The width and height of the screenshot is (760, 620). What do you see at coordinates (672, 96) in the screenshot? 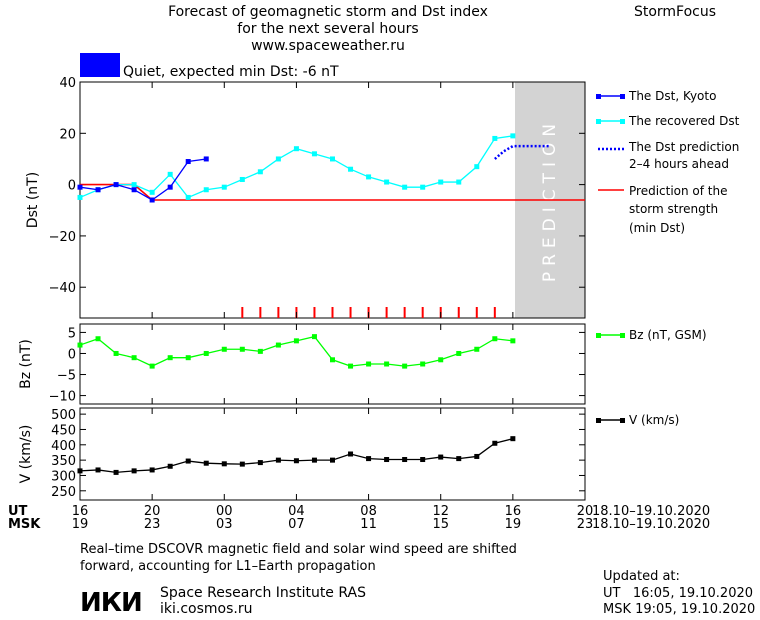
I see `legend-label: The Dst, Kyoto` at bounding box center [672, 96].